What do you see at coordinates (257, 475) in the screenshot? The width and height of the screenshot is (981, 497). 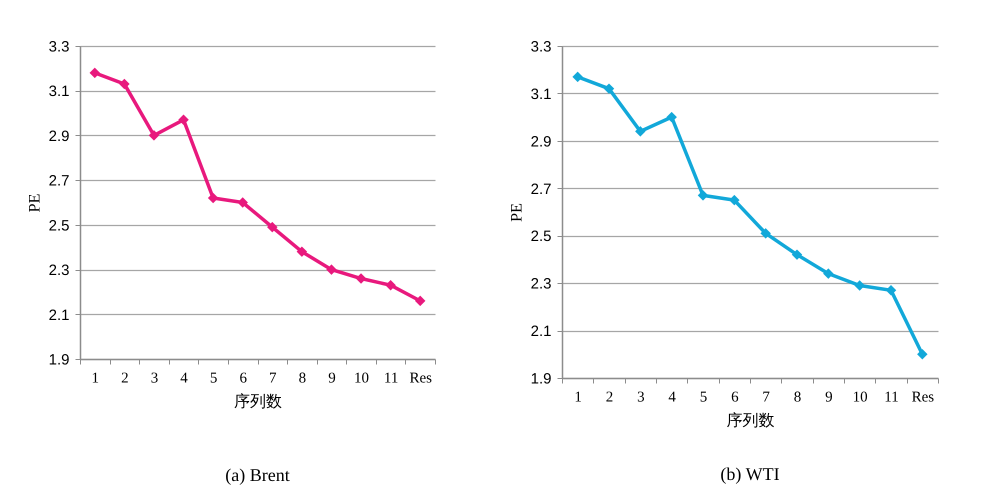 I see `text: (a) Brent` at bounding box center [257, 475].